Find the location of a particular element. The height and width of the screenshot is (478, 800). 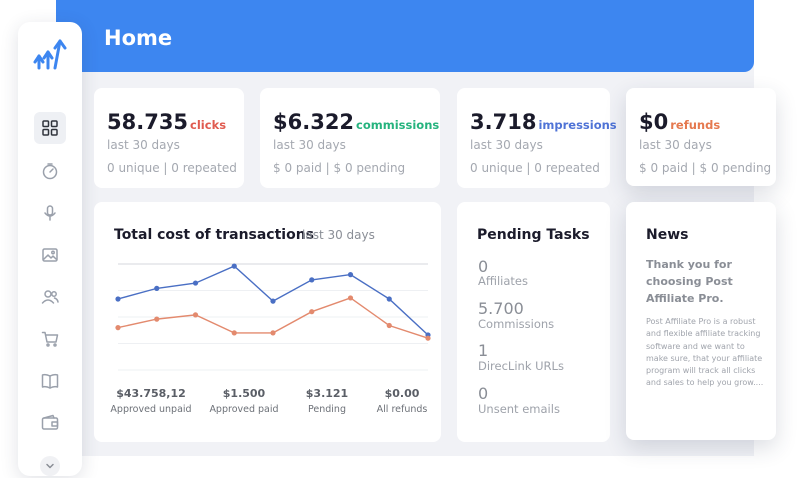

sidebar-item-wallet is located at coordinates (50, 423).